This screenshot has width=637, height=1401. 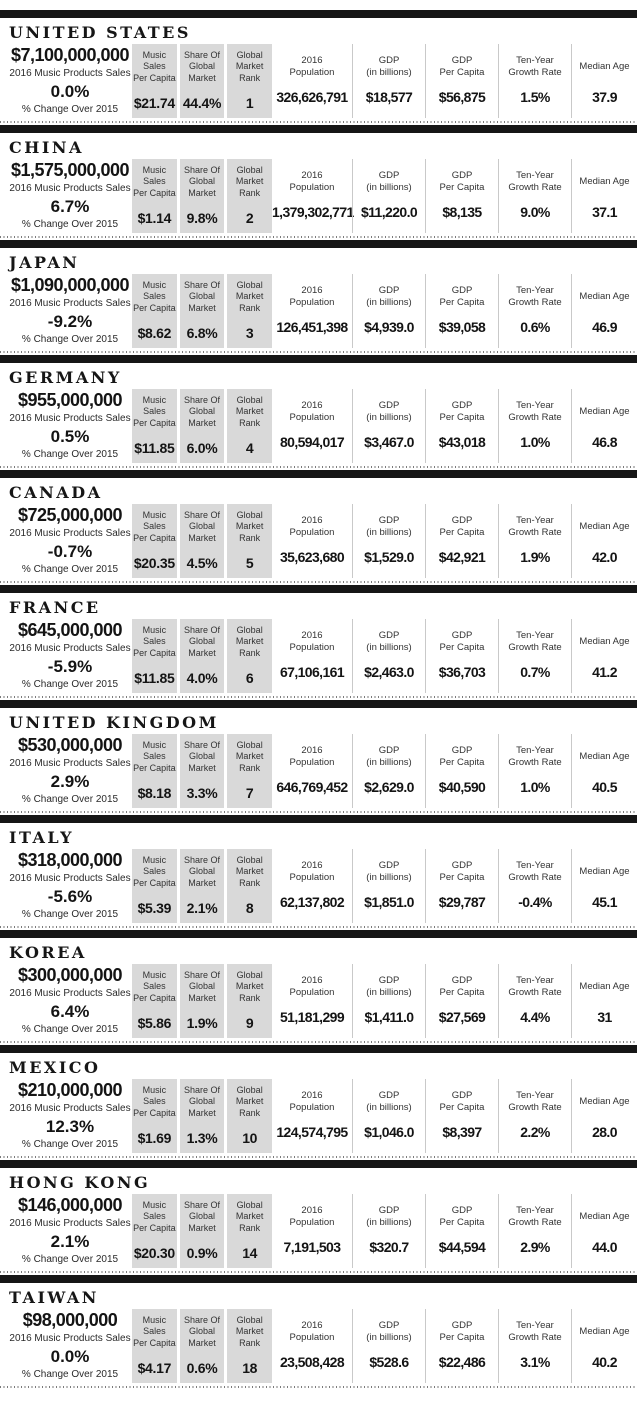 I want to click on growth-rate-column: Ten-Year Growth Rate 2.9%, so click(x=534, y=1231).